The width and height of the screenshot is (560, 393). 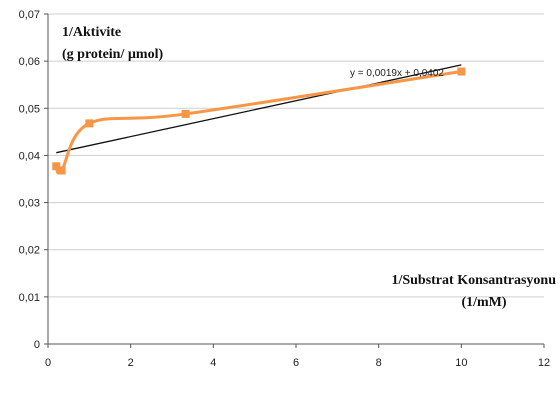 I want to click on y-tick-label-2: 0,02, so click(x=29, y=251).